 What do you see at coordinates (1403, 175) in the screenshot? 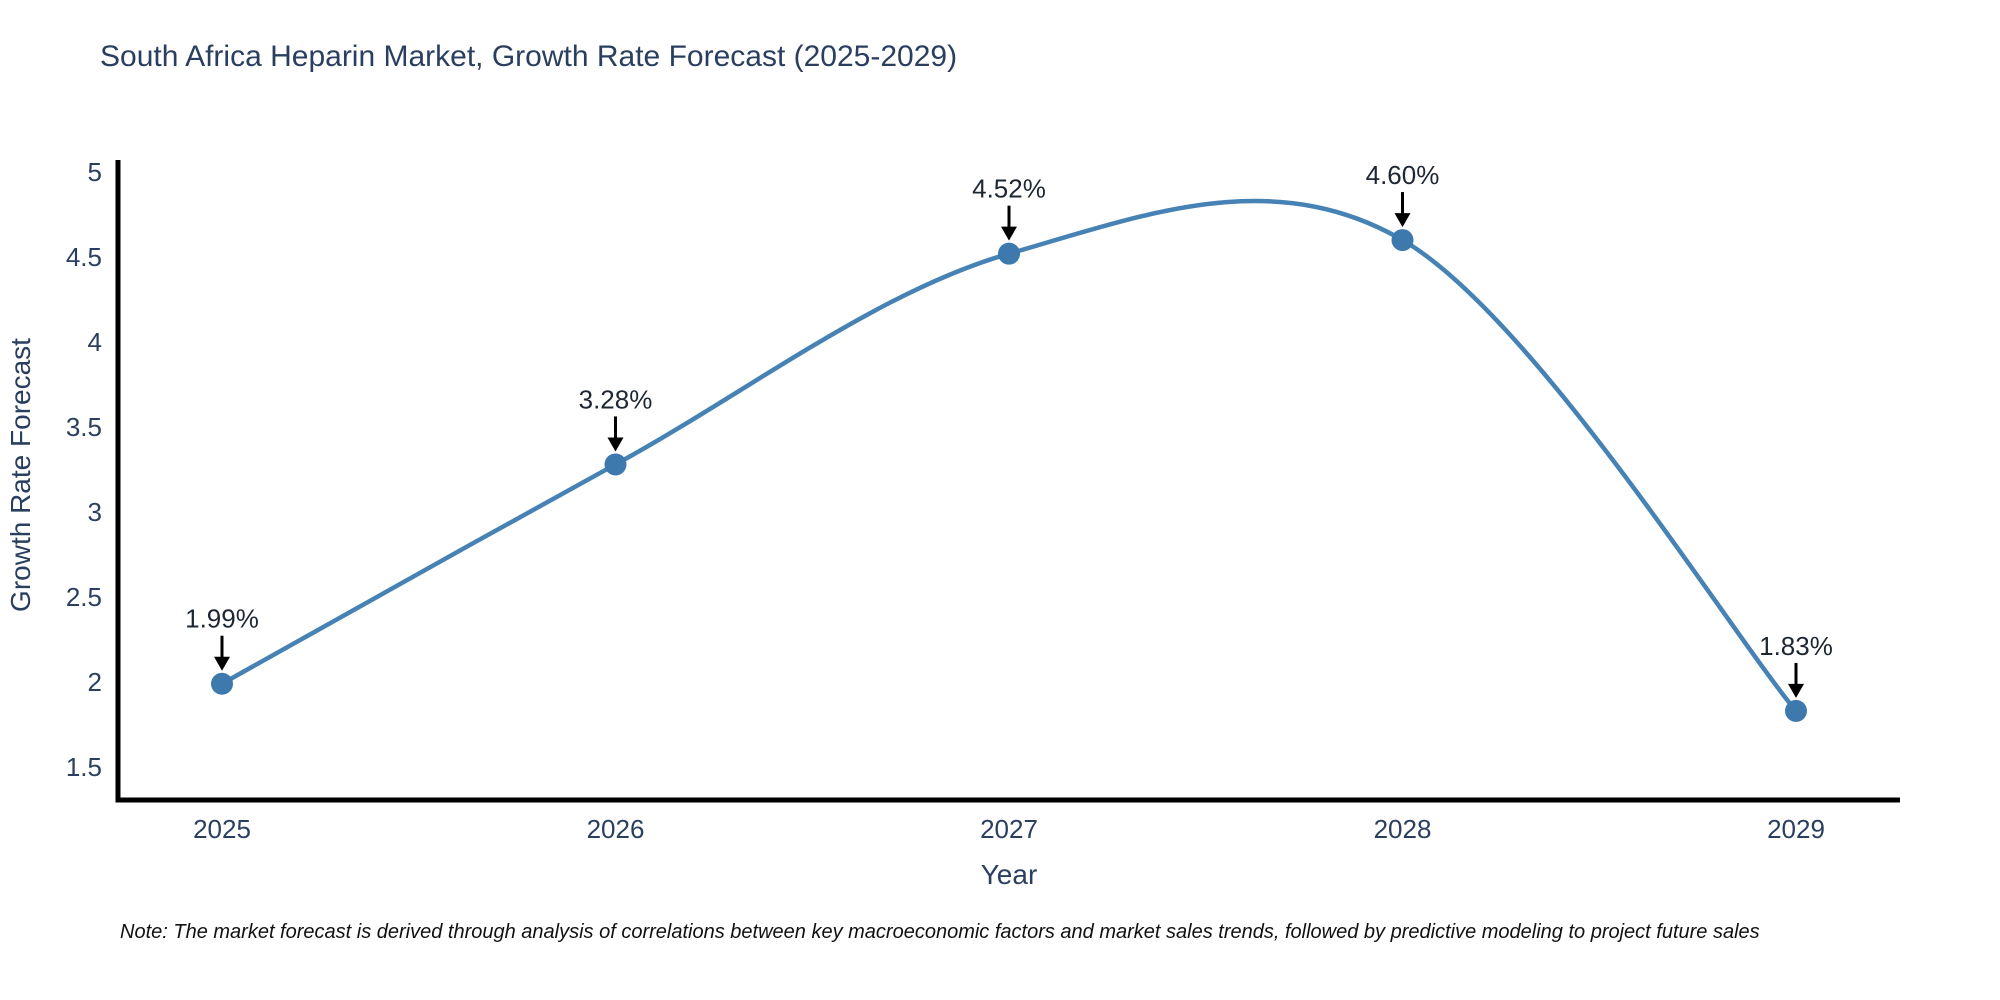
I see `annotation-label: 4.60%` at bounding box center [1403, 175].